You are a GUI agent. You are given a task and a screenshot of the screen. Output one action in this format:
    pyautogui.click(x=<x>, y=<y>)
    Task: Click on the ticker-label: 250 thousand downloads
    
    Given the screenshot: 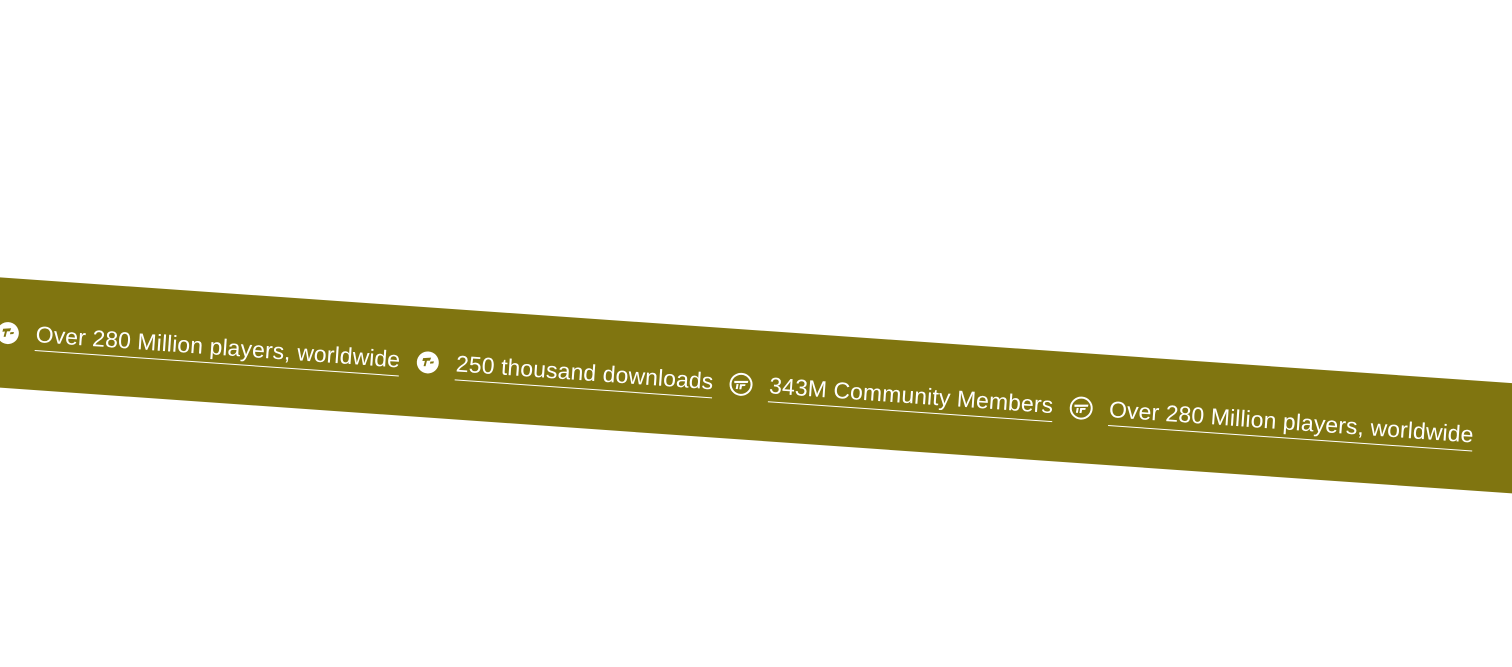 What is the action you would take?
    pyautogui.click(x=584, y=373)
    